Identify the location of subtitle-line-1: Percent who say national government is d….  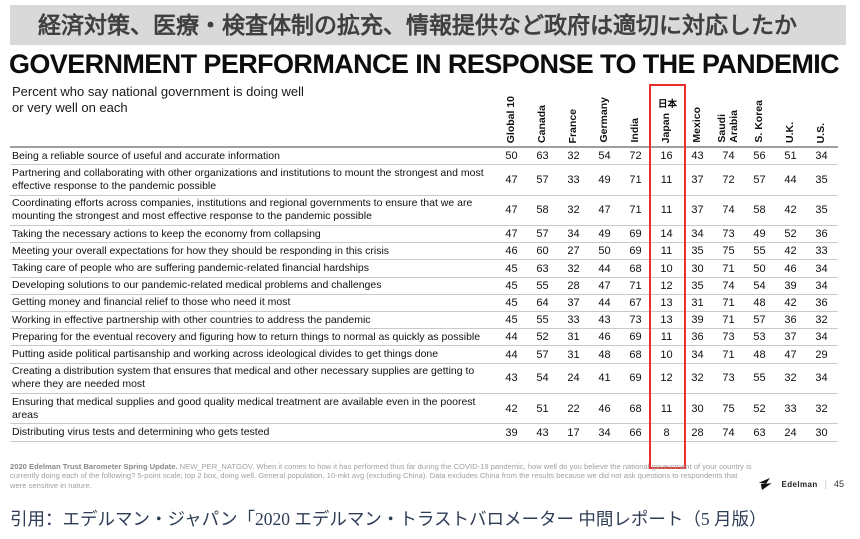
(158, 91).